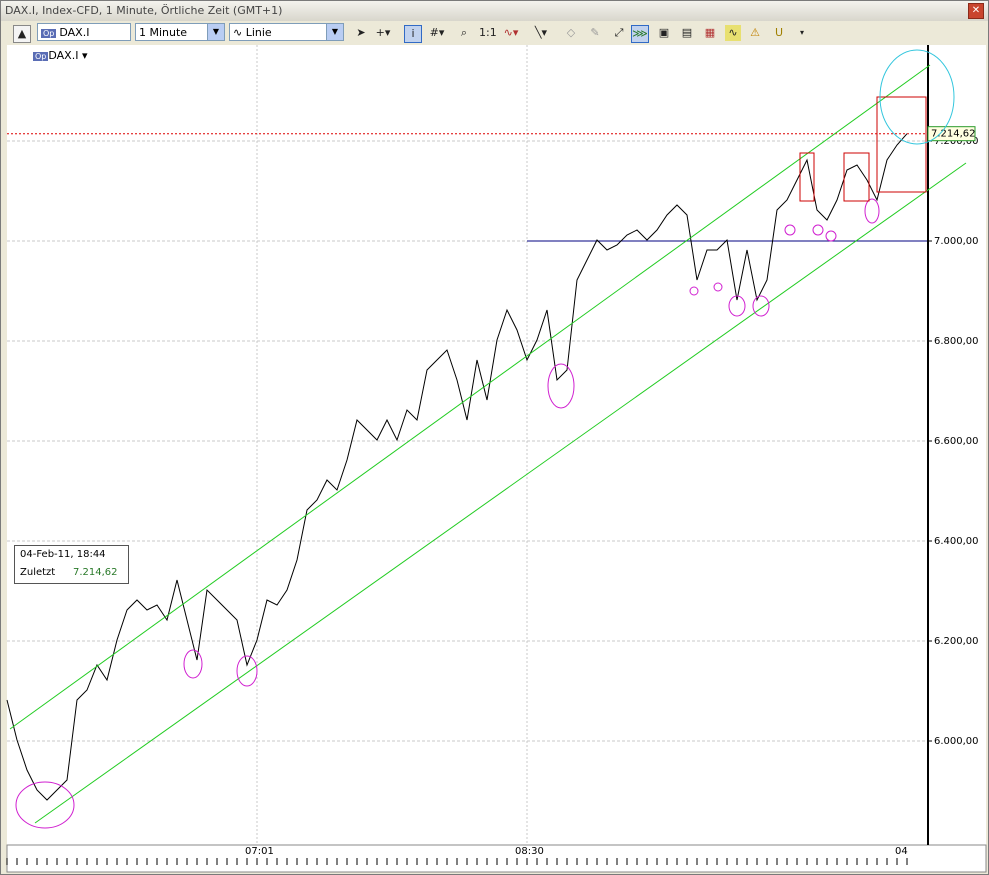 The image size is (989, 875). I want to click on trend-tool: ⋙, so click(640, 34).